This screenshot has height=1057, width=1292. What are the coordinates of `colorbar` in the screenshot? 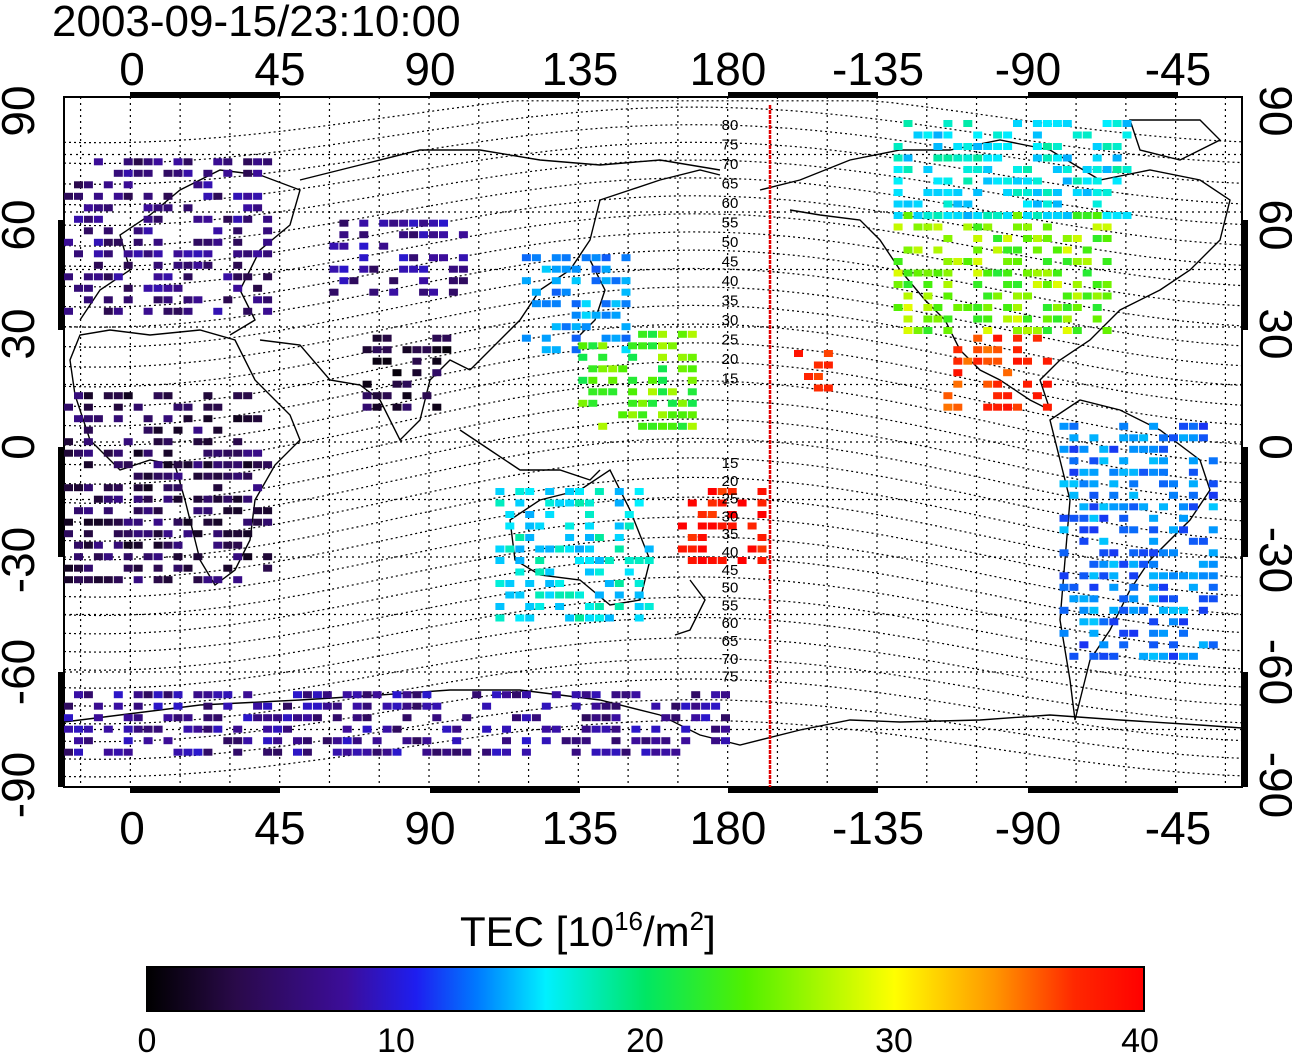 It's located at (645, 989).